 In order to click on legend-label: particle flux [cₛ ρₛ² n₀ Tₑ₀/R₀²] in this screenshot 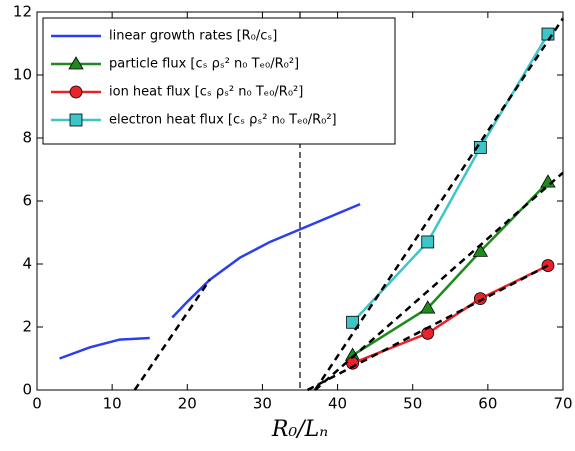, I will do `click(204, 64)`.